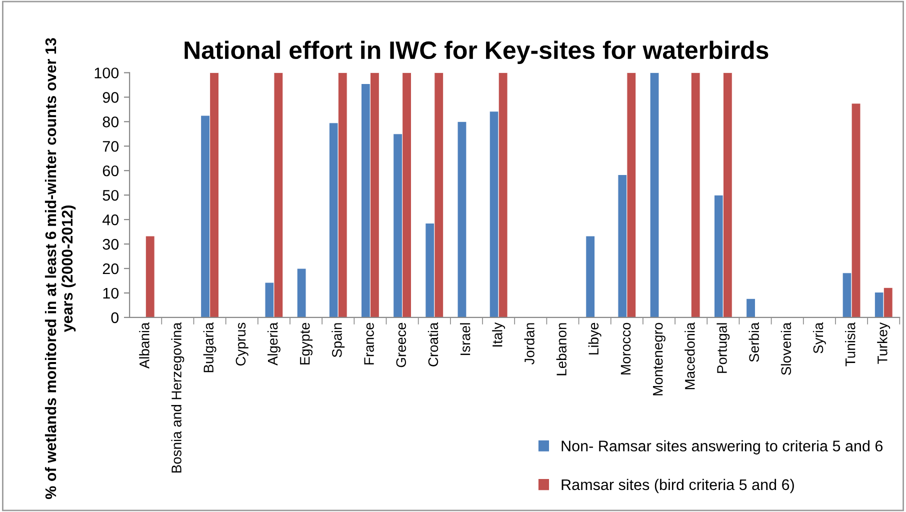 Image resolution: width=906 pixels, height=512 pixels. I want to click on x-tick-label: Spain, so click(338, 340).